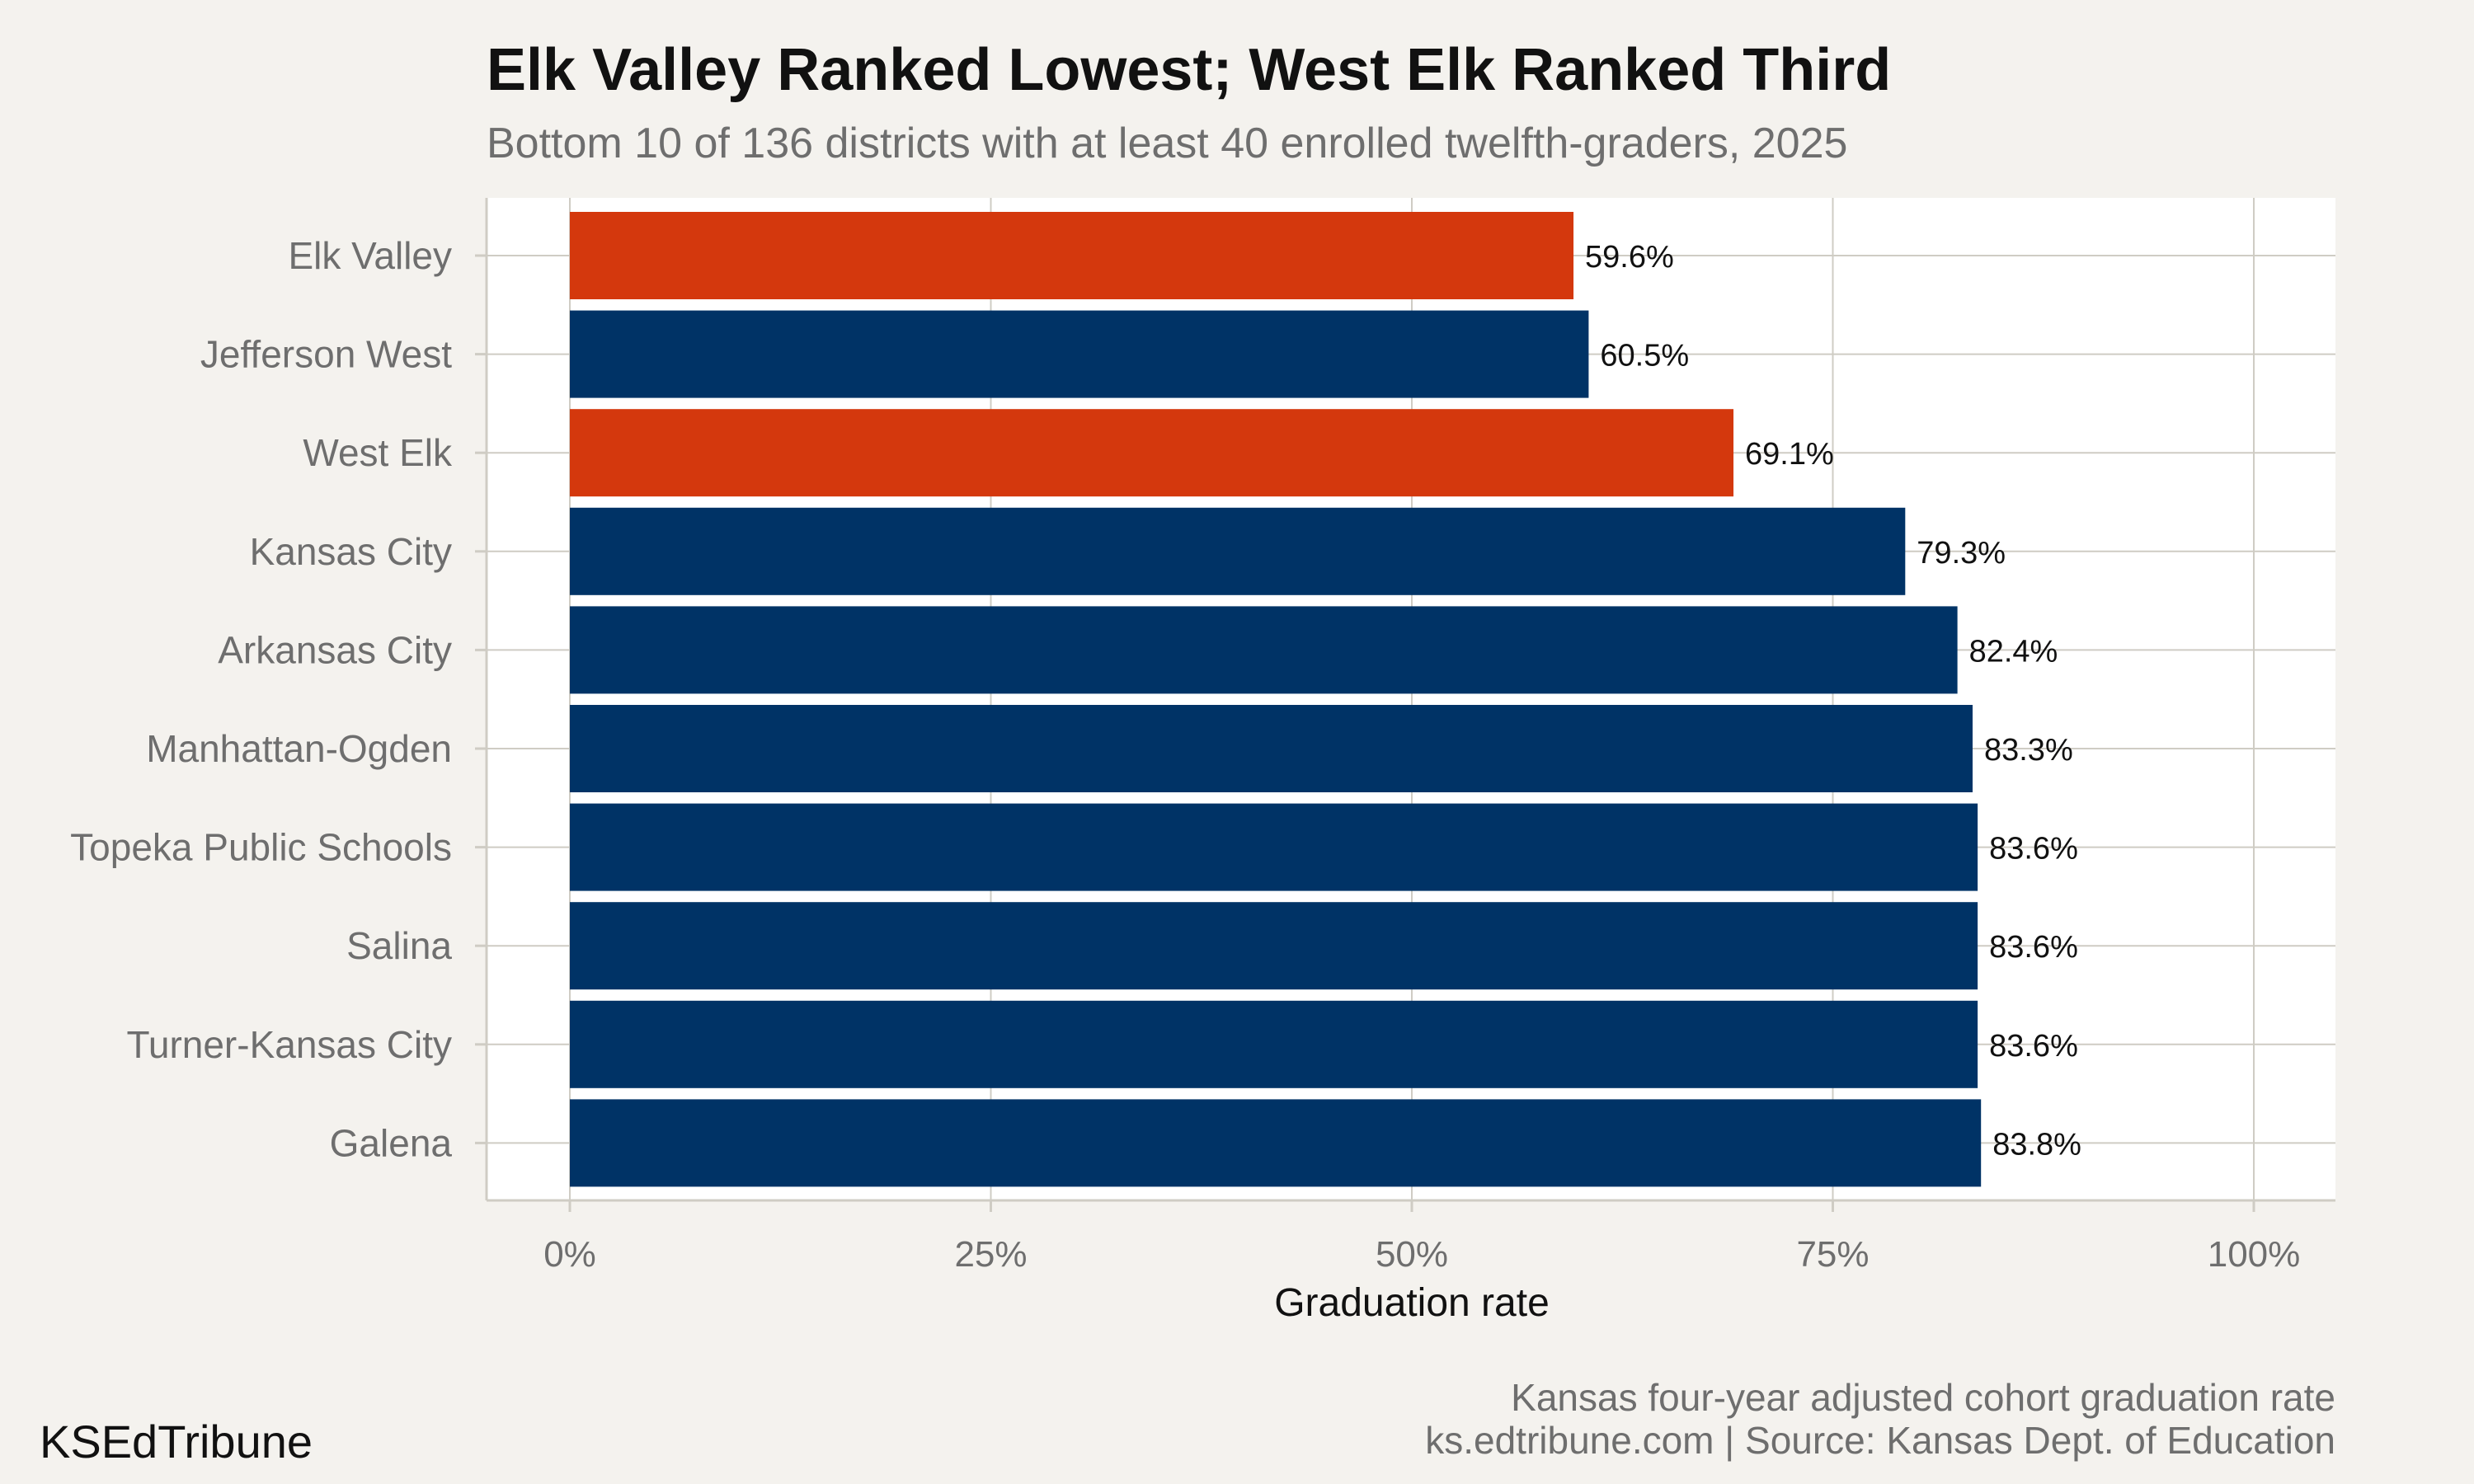  I want to click on category-label: Salina, so click(399, 945).